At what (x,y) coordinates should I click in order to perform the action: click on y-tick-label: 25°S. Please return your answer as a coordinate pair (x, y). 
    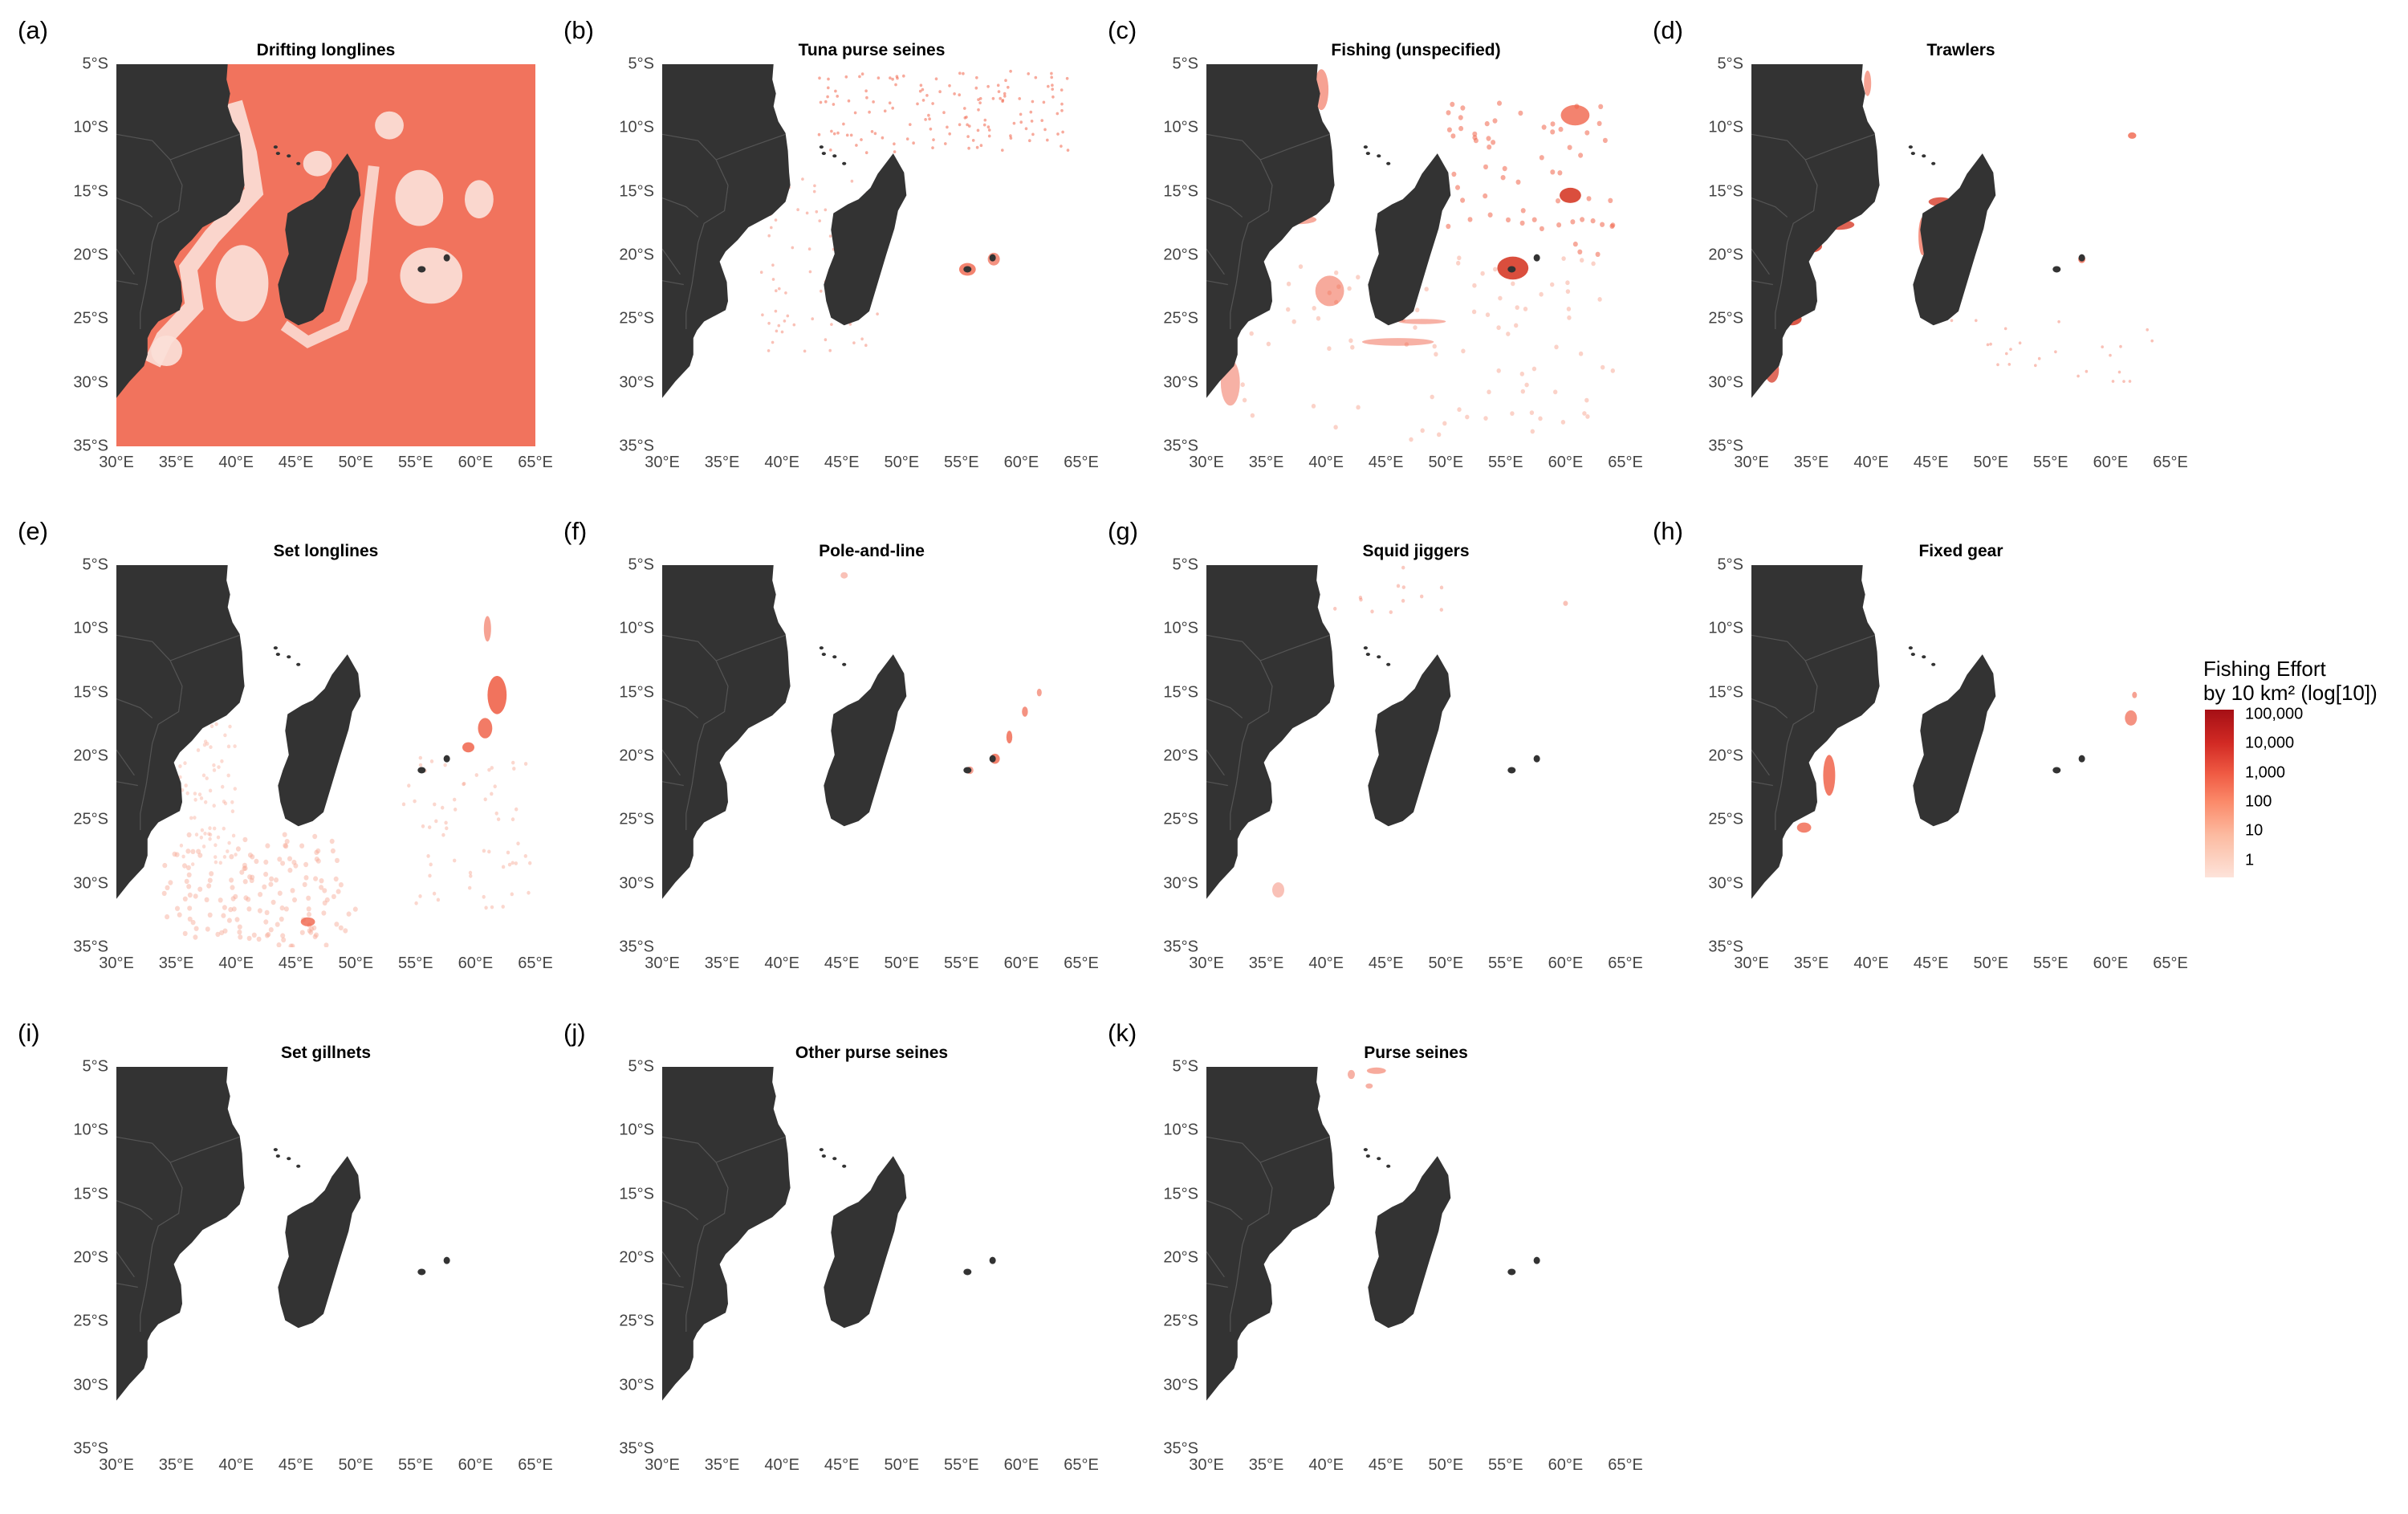
    Looking at the image, I should click on (1725, 318).